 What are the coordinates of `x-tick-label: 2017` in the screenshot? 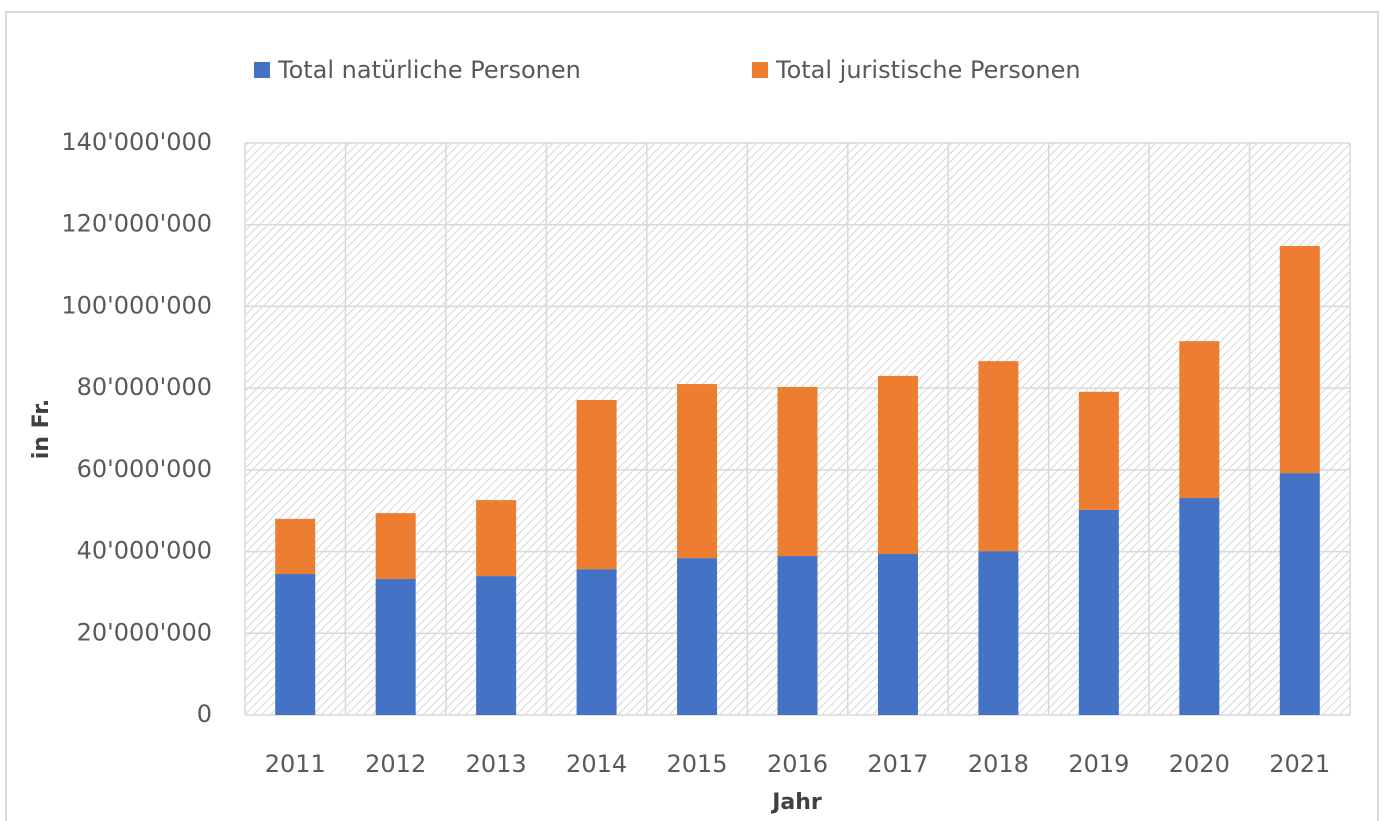 It's located at (897, 764).